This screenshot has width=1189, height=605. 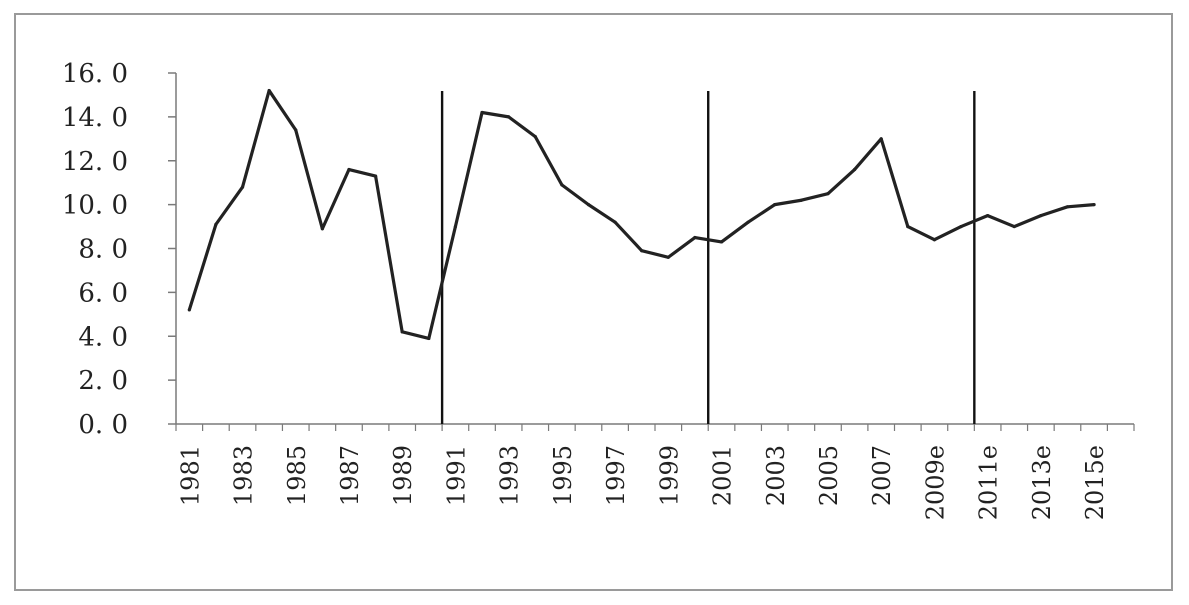 I want to click on x-tick-label: 1983, so click(x=244, y=475).